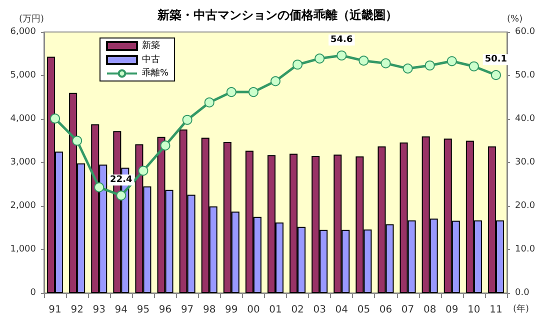 The image size is (555, 327). What do you see at coordinates (525, 163) in the screenshot?
I see `y2-tick-label: 30.0` at bounding box center [525, 163].